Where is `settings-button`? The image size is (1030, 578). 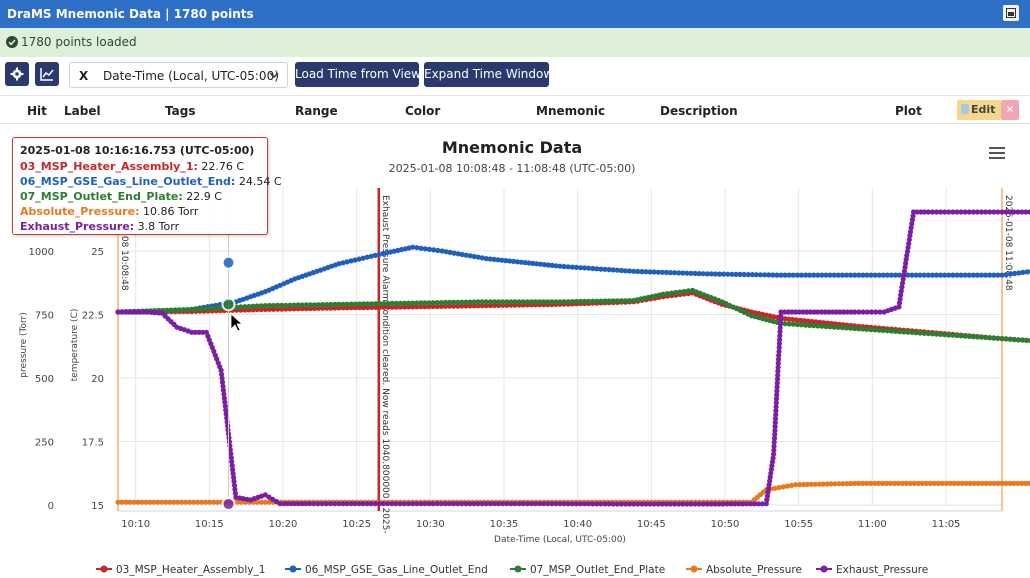 settings-button is located at coordinates (17, 74).